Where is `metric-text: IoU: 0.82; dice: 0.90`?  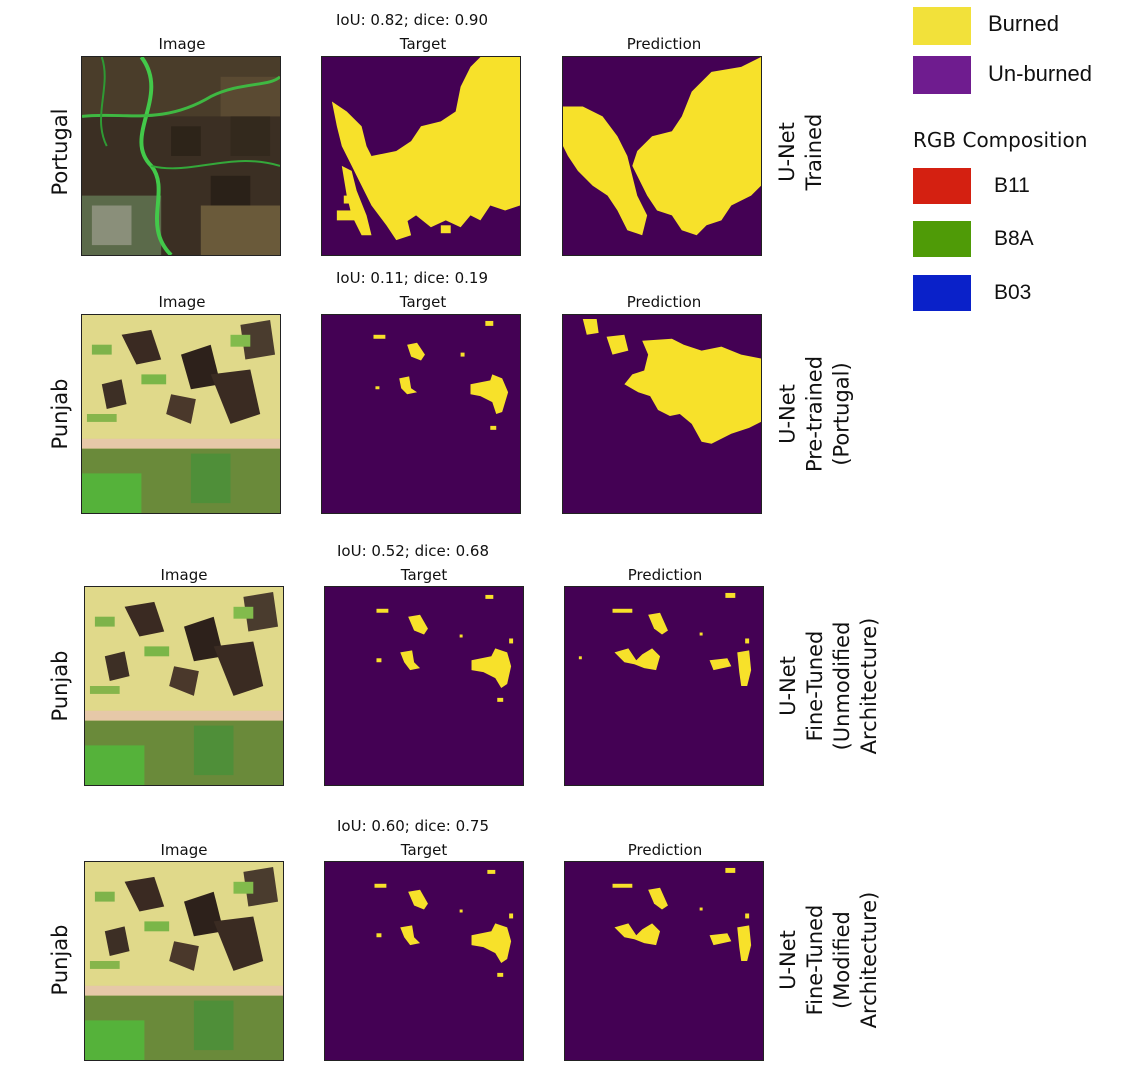
metric-text: IoU: 0.82; dice: 0.90 is located at coordinates (412, 20).